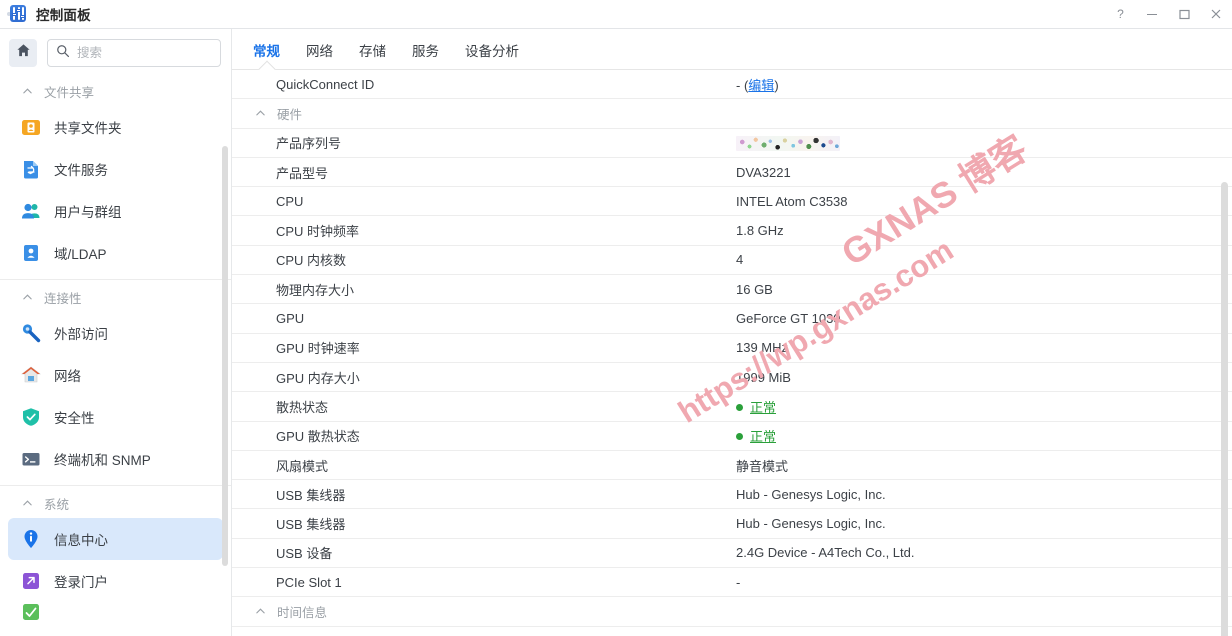 Image resolution: width=1232 pixels, height=636 pixels. What do you see at coordinates (732, 49) in the screenshot?
I see `tab-bar: 常规 网络 存储 服务 设备分析` at bounding box center [732, 49].